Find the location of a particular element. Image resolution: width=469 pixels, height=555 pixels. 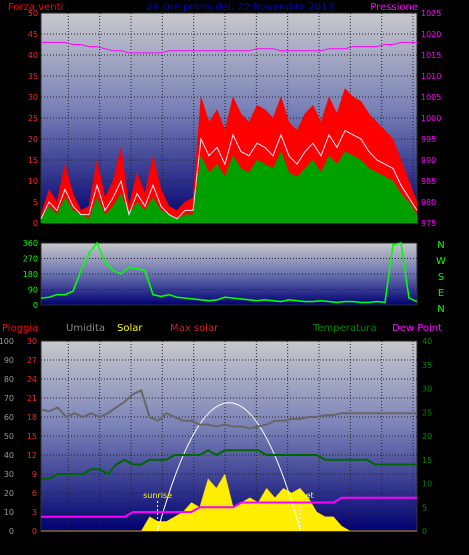

compass-label: S is located at coordinates (441, 277).